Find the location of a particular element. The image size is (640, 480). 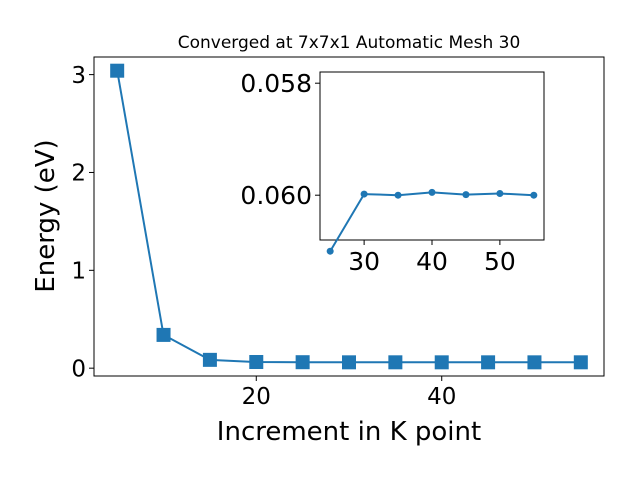

inset-x-ticks: 30 40 50 is located at coordinates (432, 258).